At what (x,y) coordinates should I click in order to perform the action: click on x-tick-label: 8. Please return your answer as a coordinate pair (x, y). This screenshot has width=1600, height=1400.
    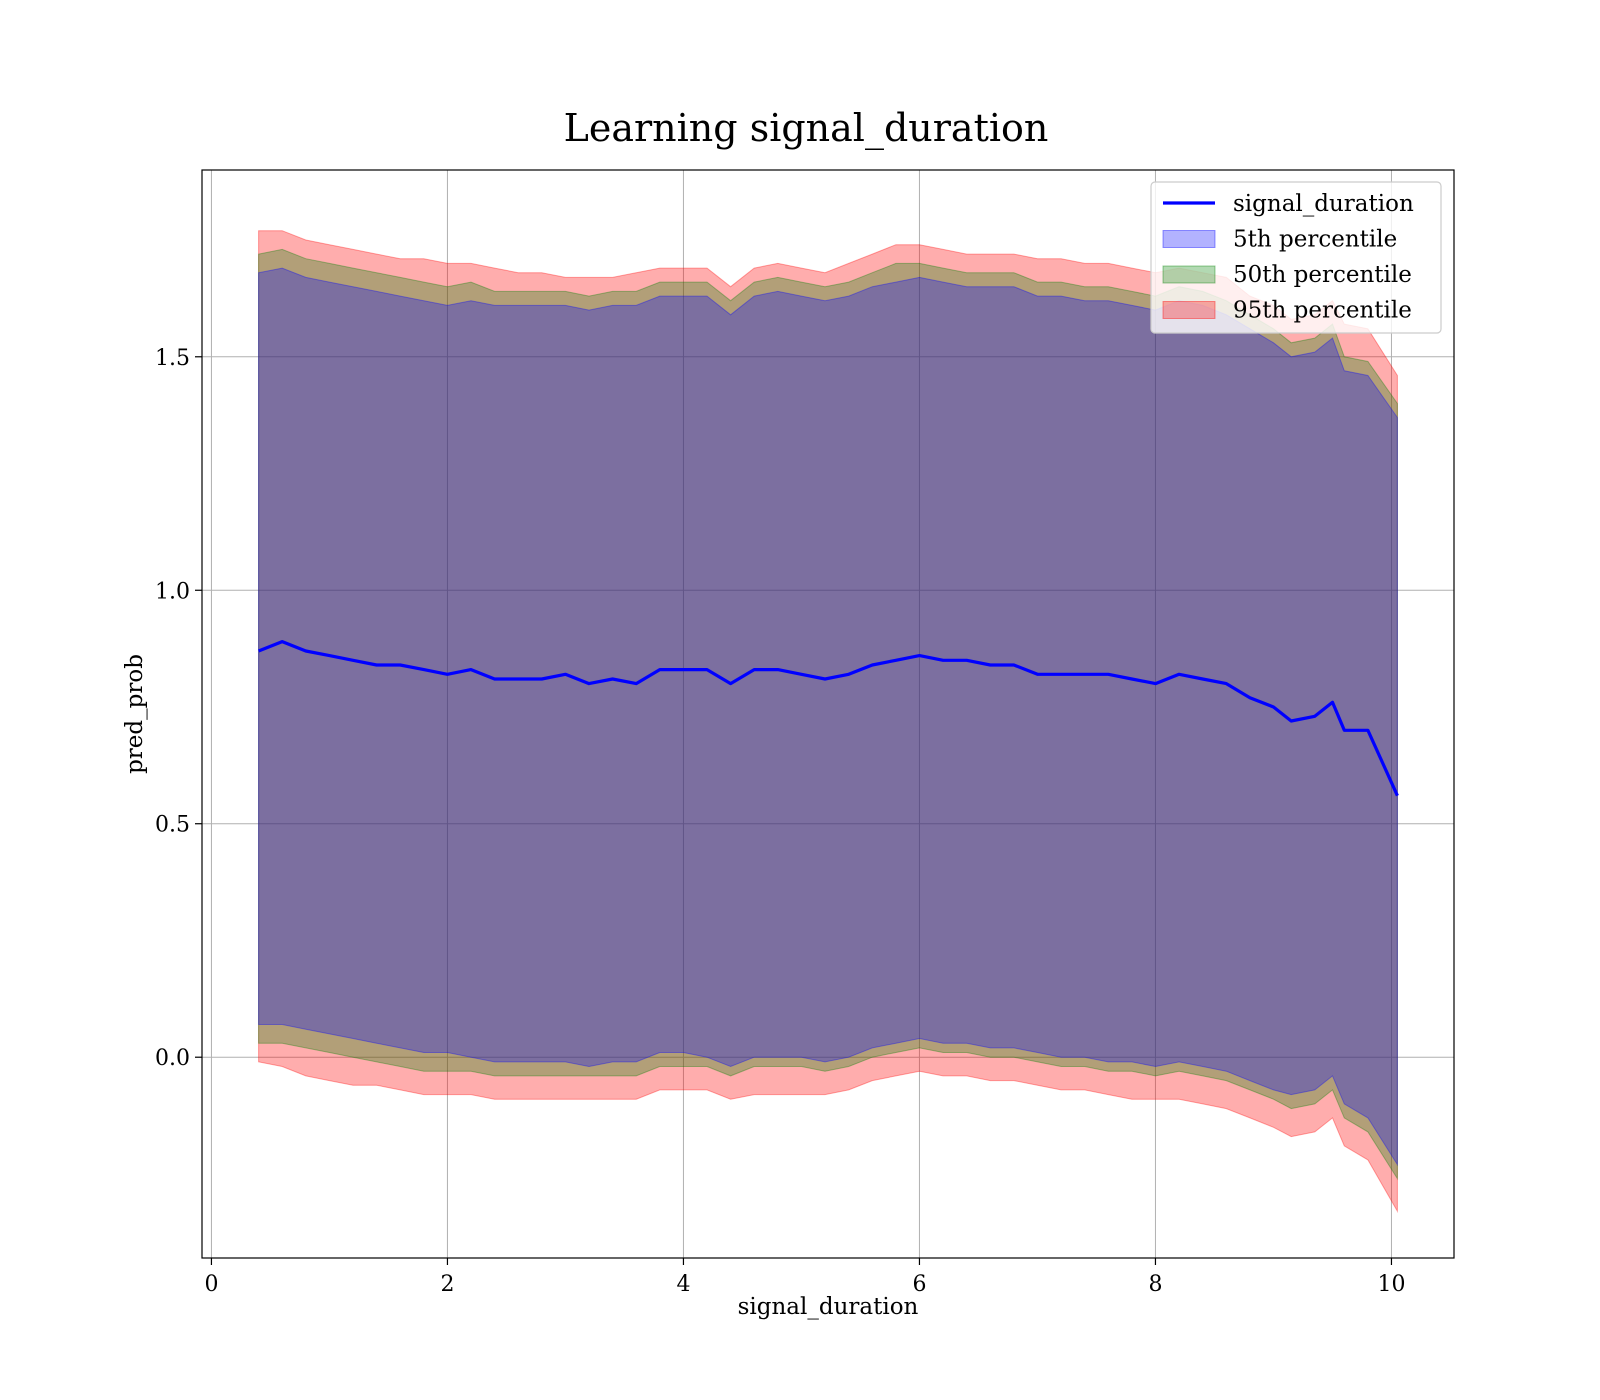
    Looking at the image, I should click on (1155, 1284).